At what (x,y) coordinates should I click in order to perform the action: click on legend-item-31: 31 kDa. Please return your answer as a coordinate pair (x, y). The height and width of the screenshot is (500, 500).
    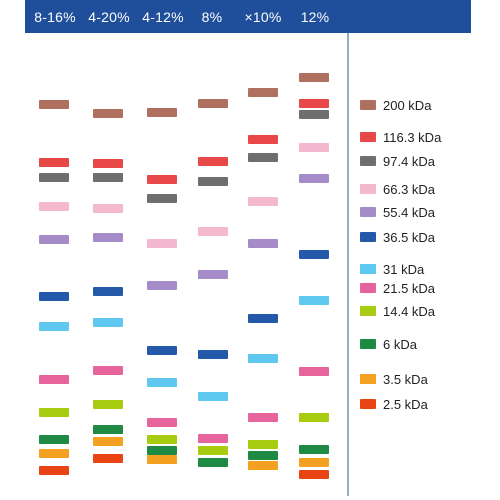
    Looking at the image, I should click on (392, 269).